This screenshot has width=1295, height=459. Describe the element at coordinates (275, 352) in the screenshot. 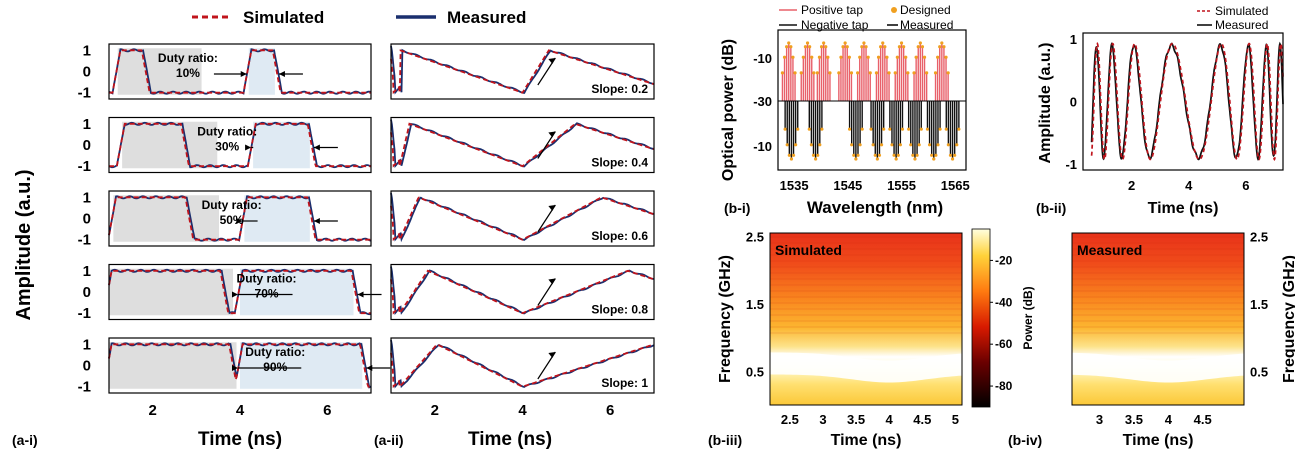

I see `duty-annotation-title: Duty ratio:` at that location.